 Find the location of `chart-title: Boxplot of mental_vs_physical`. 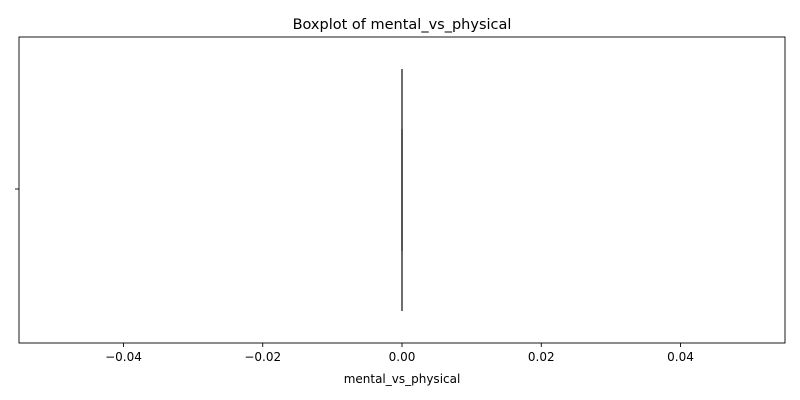

chart-title: Boxplot of mental_vs_physical is located at coordinates (402, 25).